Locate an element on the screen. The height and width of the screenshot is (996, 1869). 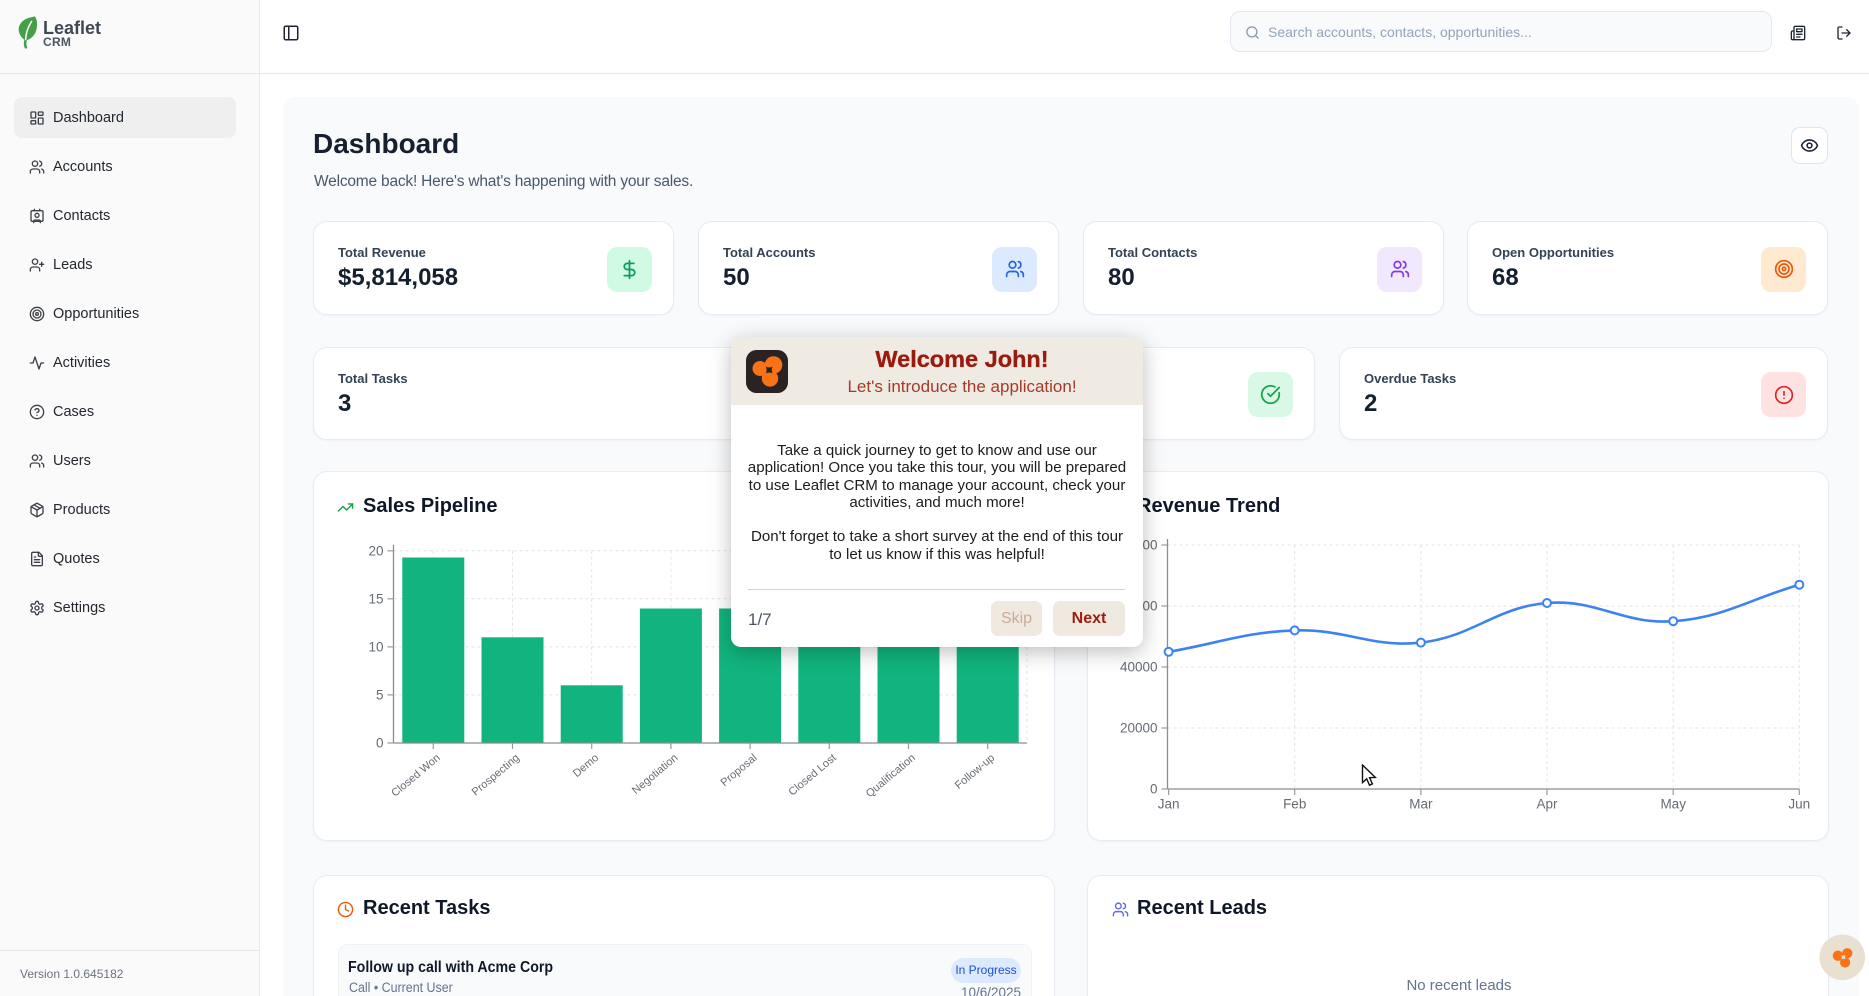
svg-text: Closed Lost is located at coordinates (813, 775).